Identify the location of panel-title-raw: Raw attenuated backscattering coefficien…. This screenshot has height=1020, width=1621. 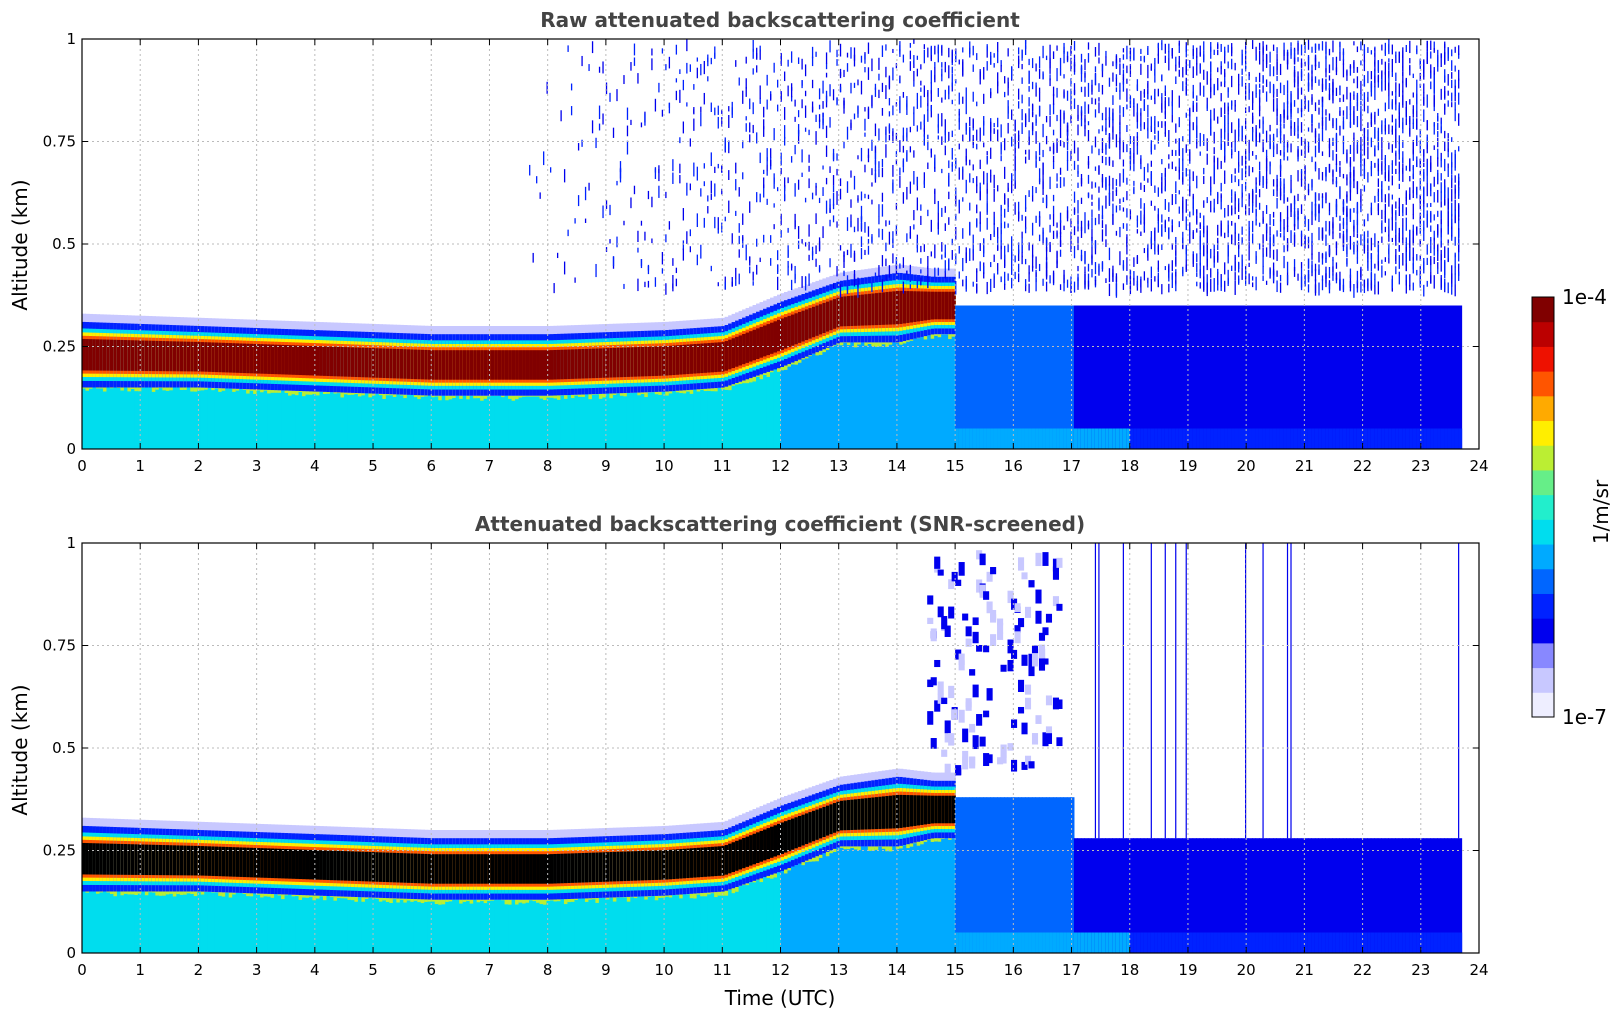
(780, 20).